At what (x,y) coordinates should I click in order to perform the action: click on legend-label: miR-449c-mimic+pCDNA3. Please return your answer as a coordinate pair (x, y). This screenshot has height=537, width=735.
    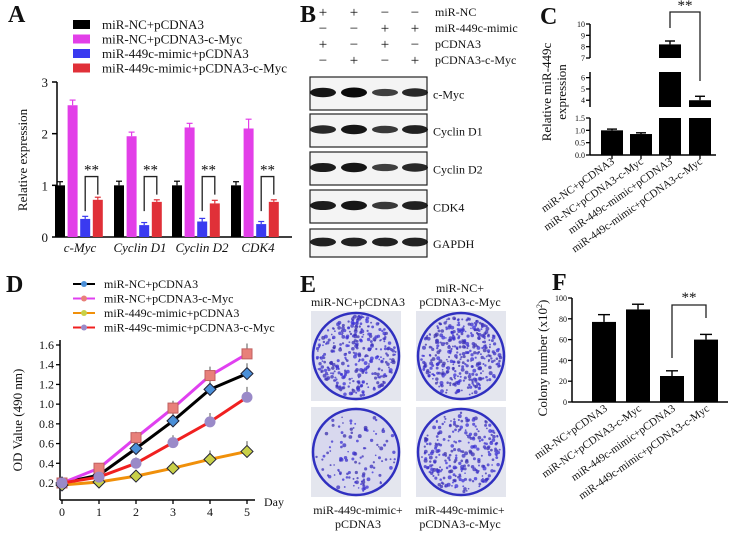
    Looking at the image, I should click on (175, 53).